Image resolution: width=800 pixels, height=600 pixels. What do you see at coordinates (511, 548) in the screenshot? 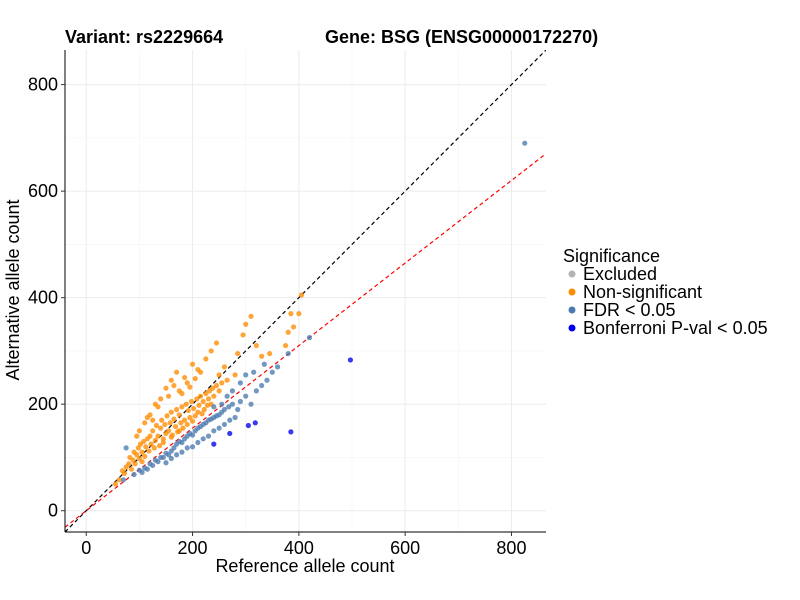
I see `x-tick-label: 800` at bounding box center [511, 548].